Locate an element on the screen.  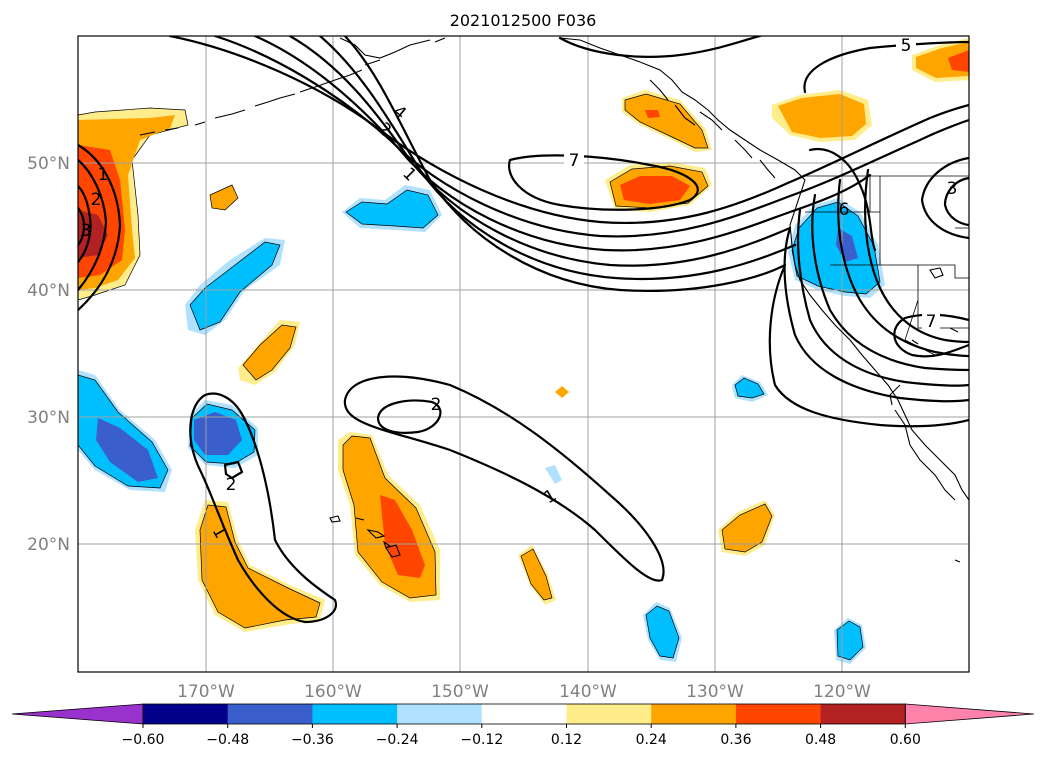
colorbar-tick-label: 0.36 is located at coordinates (735, 740).